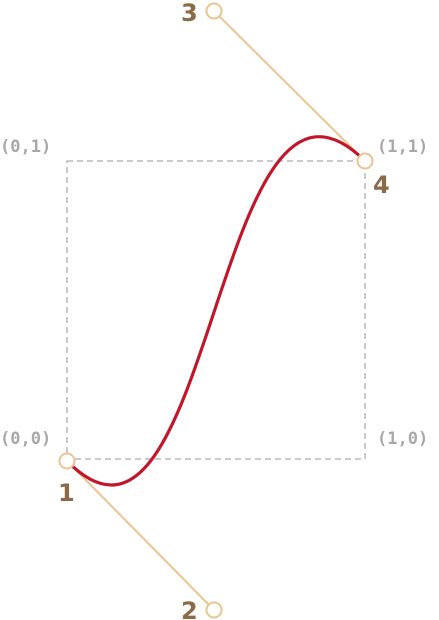 Image resolution: width=439 pixels, height=620 pixels. I want to click on point-label-4: 4, so click(381, 185).